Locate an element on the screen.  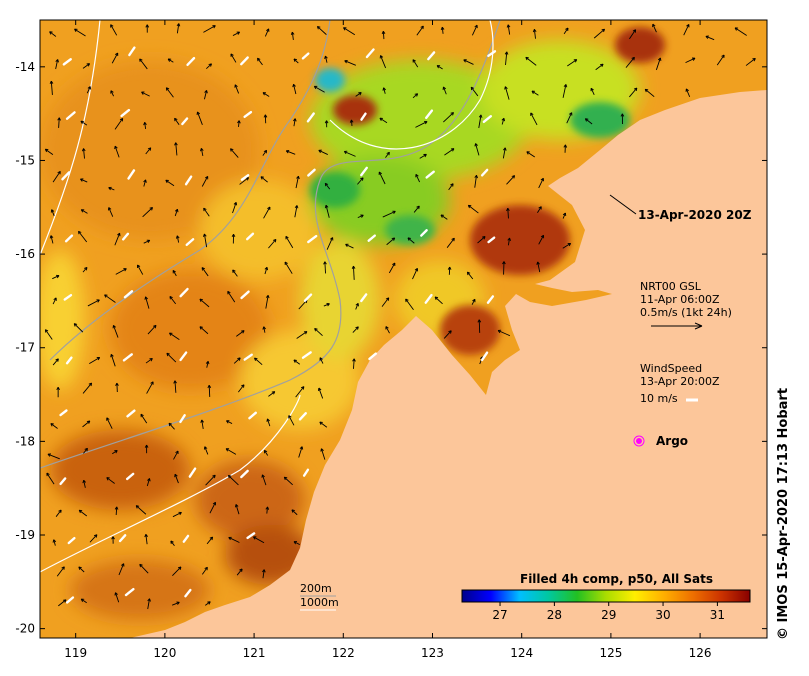
x-tick-label: 125 is located at coordinates (610, 653).